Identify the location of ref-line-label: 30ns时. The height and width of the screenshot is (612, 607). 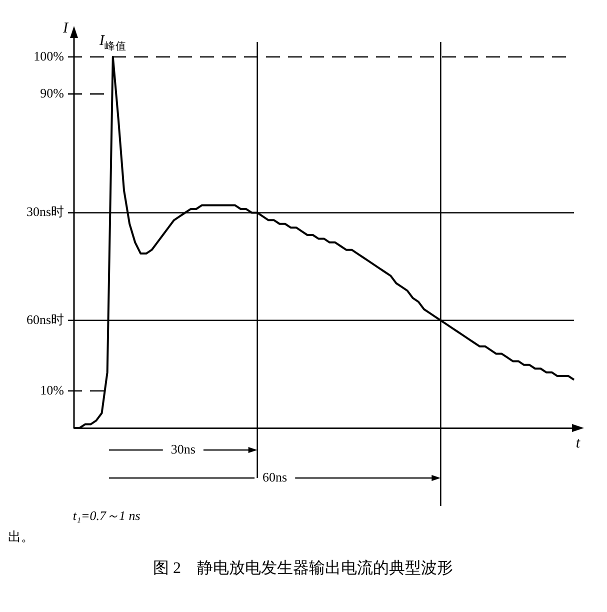
(45, 212).